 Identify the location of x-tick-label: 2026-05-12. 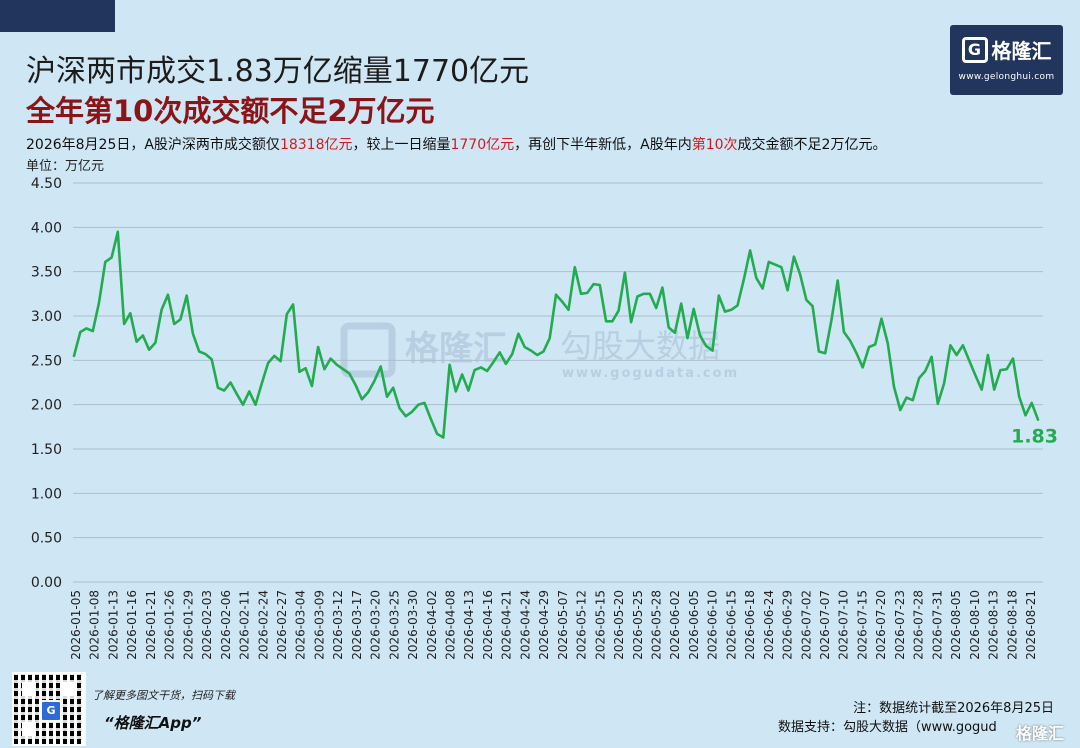
(582, 625).